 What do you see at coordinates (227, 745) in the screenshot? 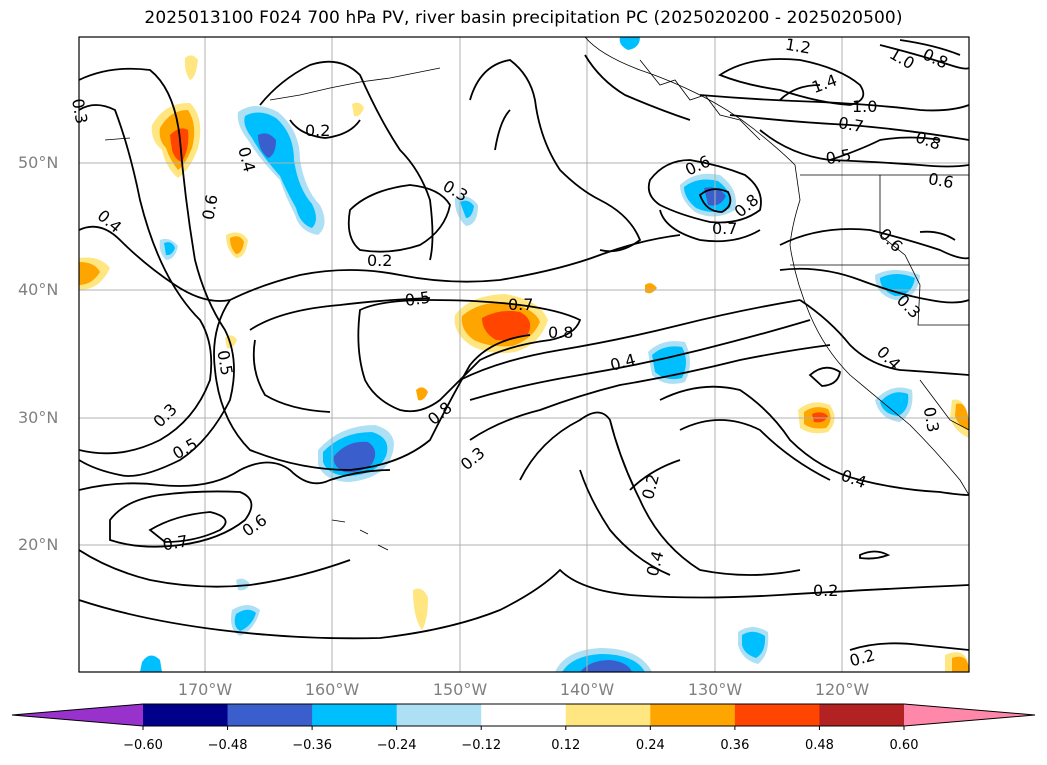
I see `colorbar-tick-label: −0.48` at bounding box center [227, 745].